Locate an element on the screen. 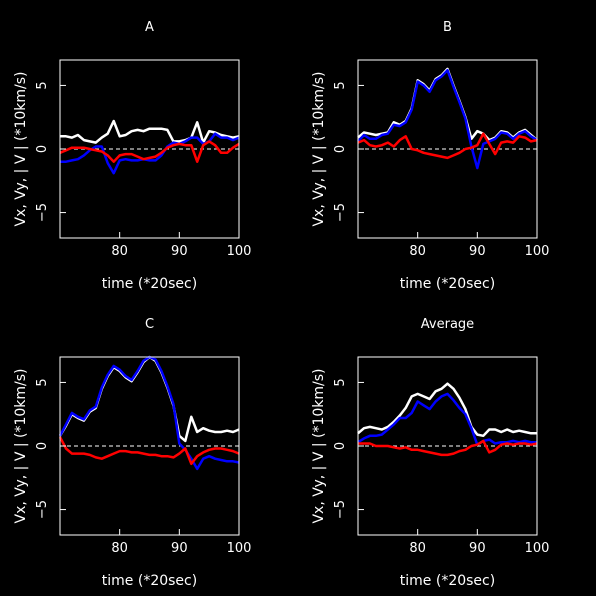 The width and height of the screenshot is (596, 596). panel-title: B is located at coordinates (447, 27).